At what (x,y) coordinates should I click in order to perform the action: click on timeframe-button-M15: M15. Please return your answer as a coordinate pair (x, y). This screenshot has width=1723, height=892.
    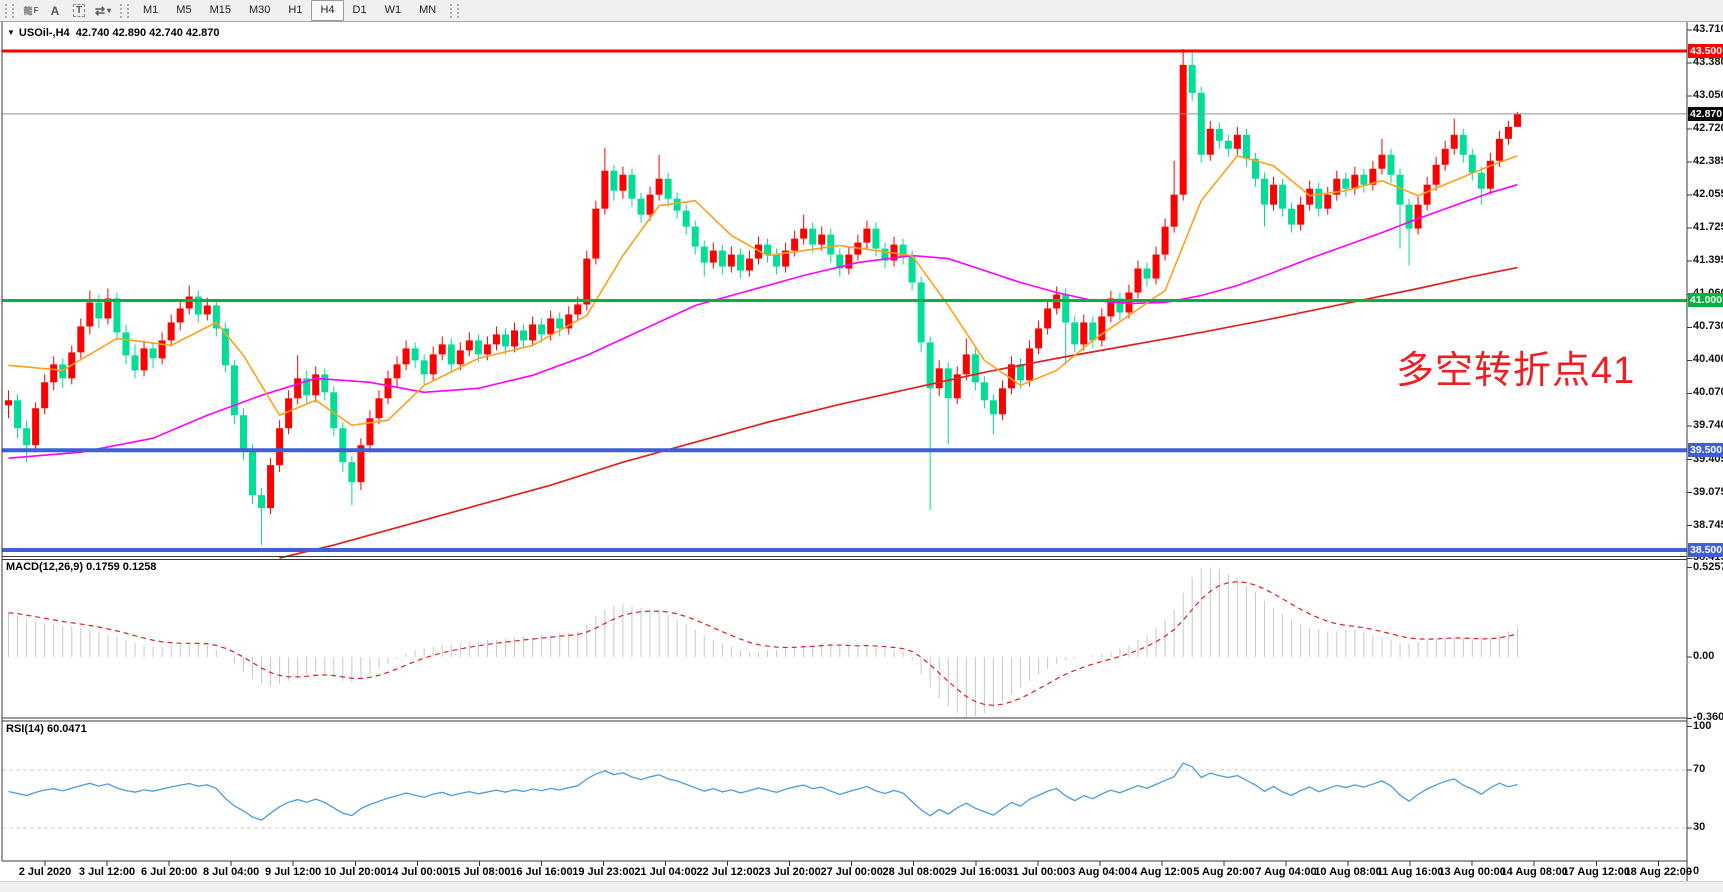
    Looking at the image, I should click on (220, 10).